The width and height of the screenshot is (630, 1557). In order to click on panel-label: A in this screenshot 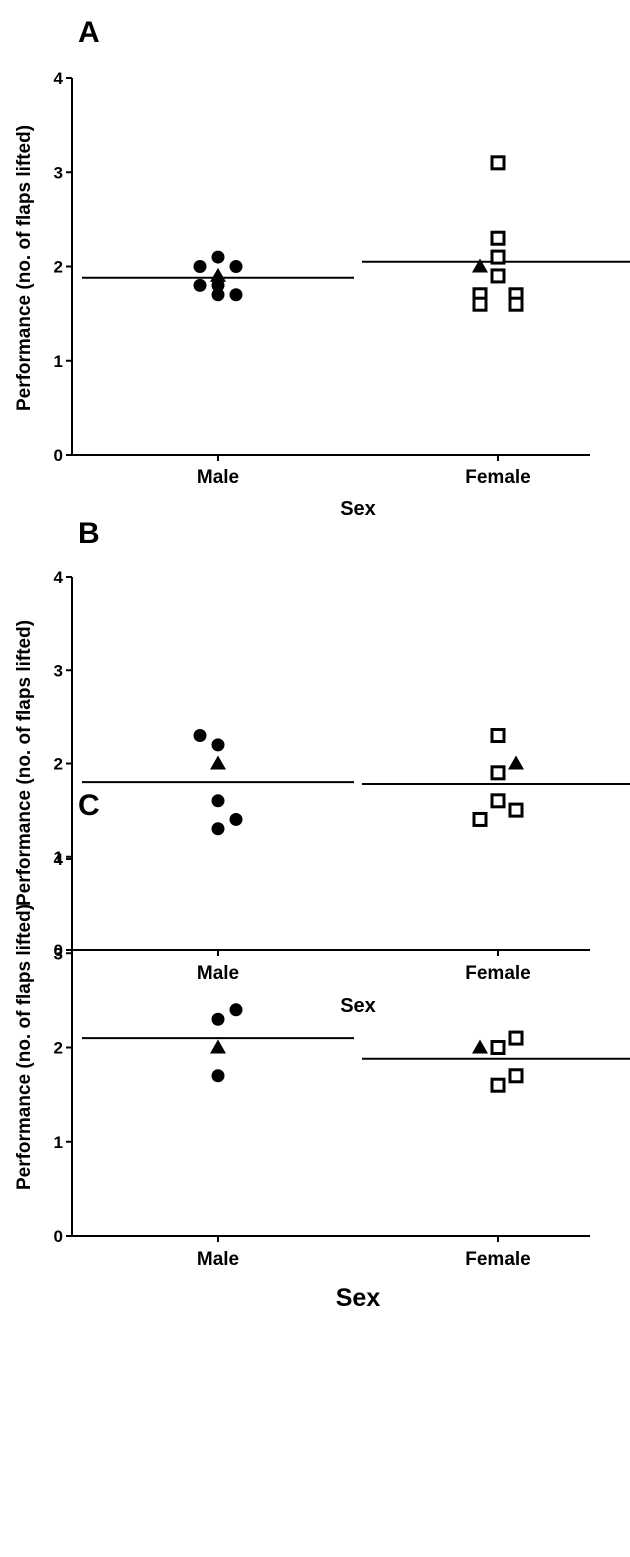, I will do `click(89, 32)`.